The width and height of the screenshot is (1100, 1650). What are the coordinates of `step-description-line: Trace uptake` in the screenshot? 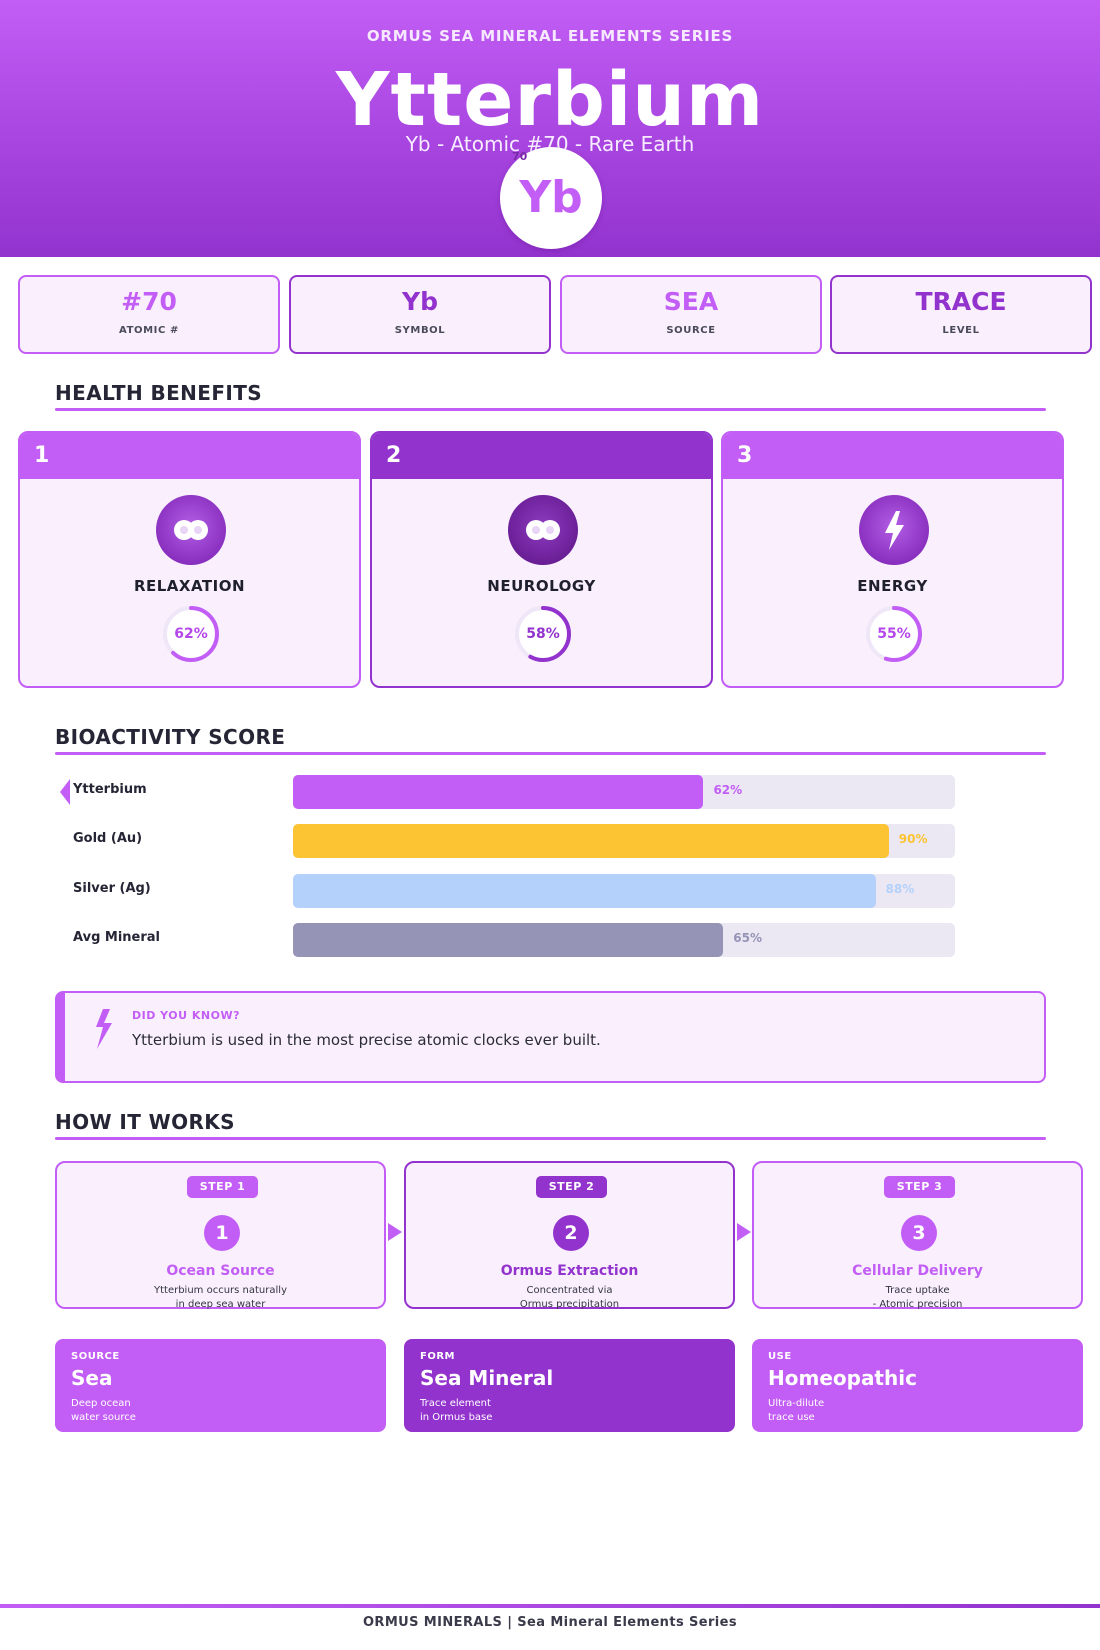 It's located at (917, 1290).